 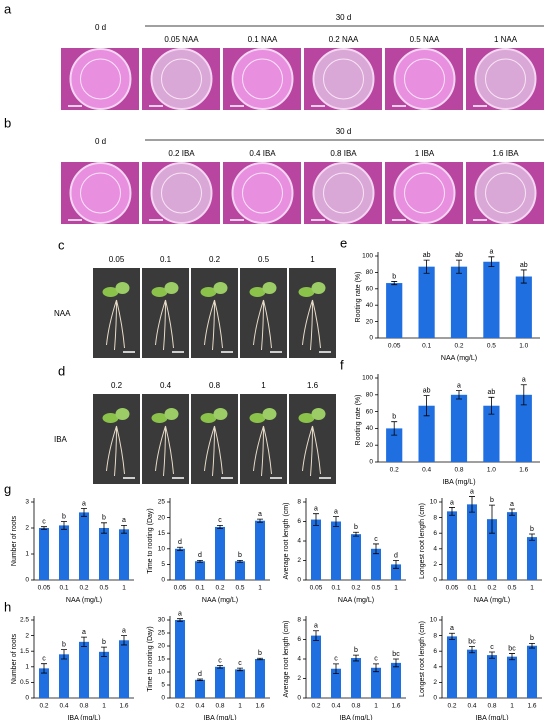 I want to click on significance-label: d, so click(x=180, y=542).